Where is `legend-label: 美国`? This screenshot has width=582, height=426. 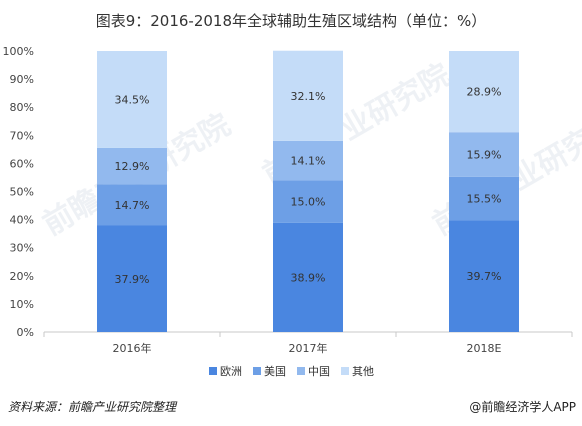
legend-label: 美国 is located at coordinates (275, 371).